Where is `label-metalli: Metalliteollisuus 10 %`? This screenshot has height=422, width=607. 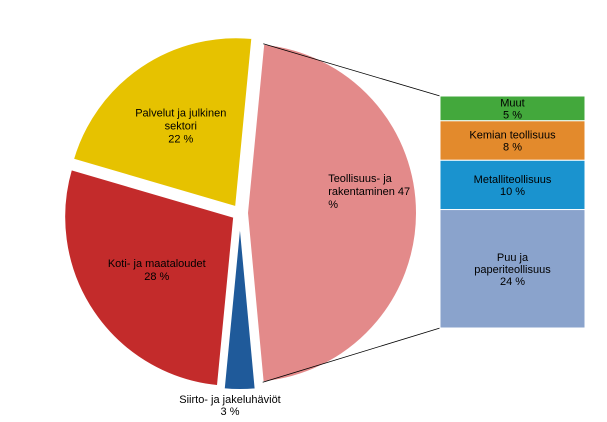 label-metalli: Metalliteollisuus 10 % is located at coordinates (513, 186).